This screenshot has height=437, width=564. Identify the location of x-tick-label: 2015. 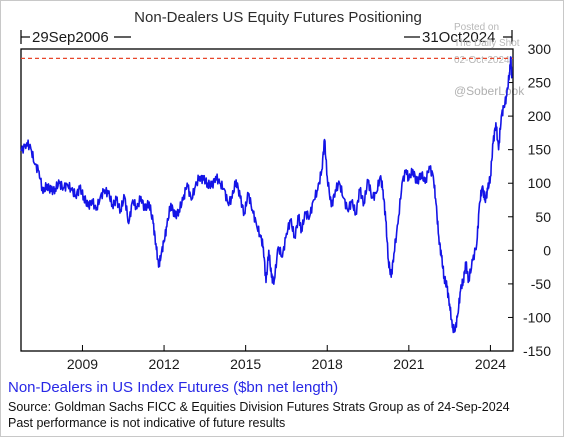
(245, 364).